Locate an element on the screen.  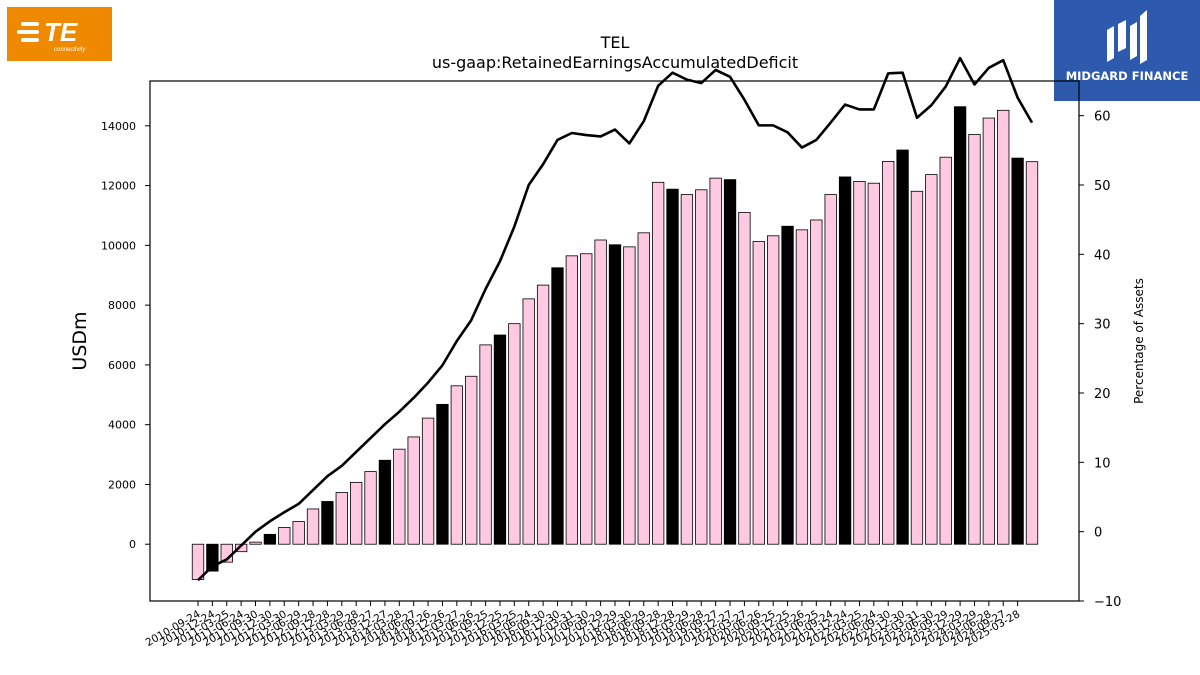
y-axis-left: 0 2000 4000 6000 8000 10000 12000 14000 is located at coordinates (125, 335).